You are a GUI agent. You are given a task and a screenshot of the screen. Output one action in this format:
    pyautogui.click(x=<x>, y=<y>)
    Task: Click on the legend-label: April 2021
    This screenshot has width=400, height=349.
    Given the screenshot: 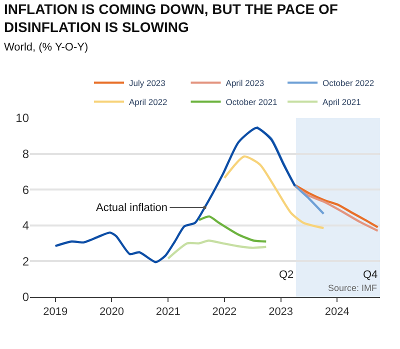 What is the action you would take?
    pyautogui.click(x=342, y=102)
    